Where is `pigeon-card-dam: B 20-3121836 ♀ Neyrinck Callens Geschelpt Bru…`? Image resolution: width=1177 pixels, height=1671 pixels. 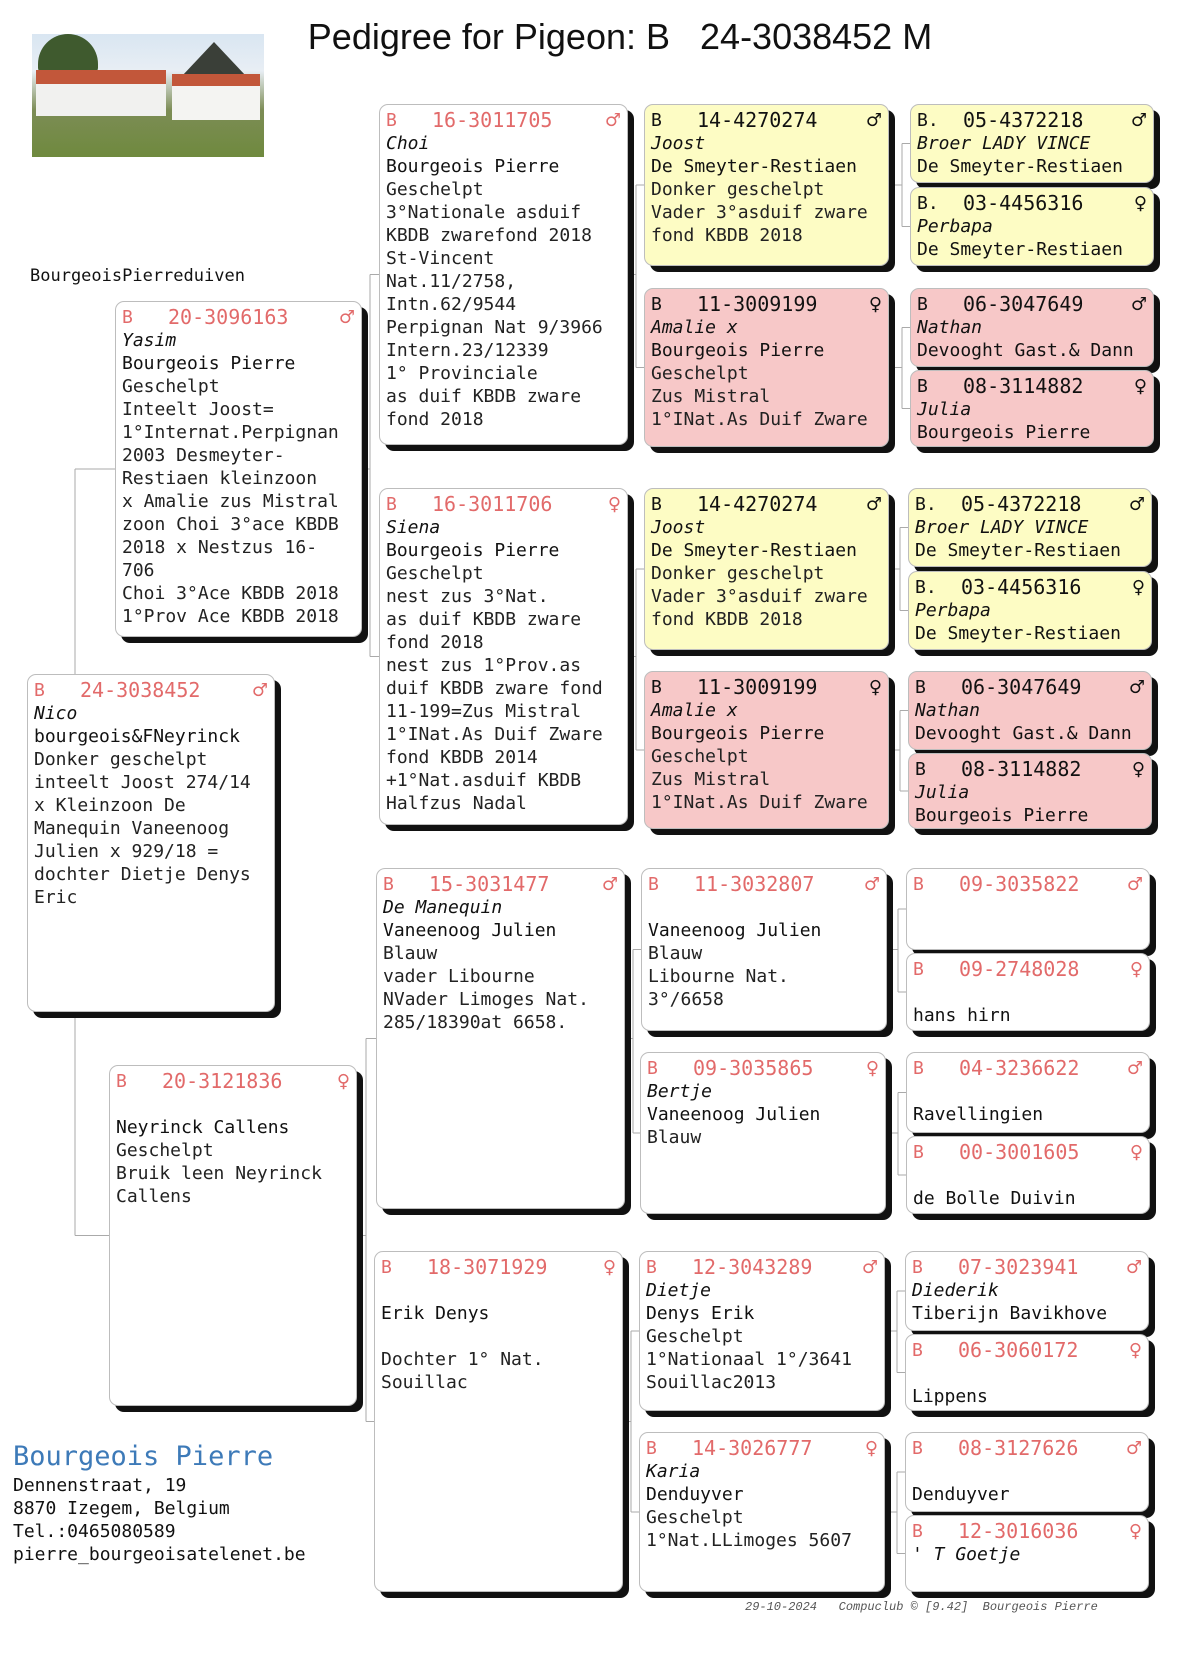
pigeon-card-dam: B 20-3121836 ♀ Neyrinck Callens Geschelpt Bru… is located at coordinates (233, 1235).